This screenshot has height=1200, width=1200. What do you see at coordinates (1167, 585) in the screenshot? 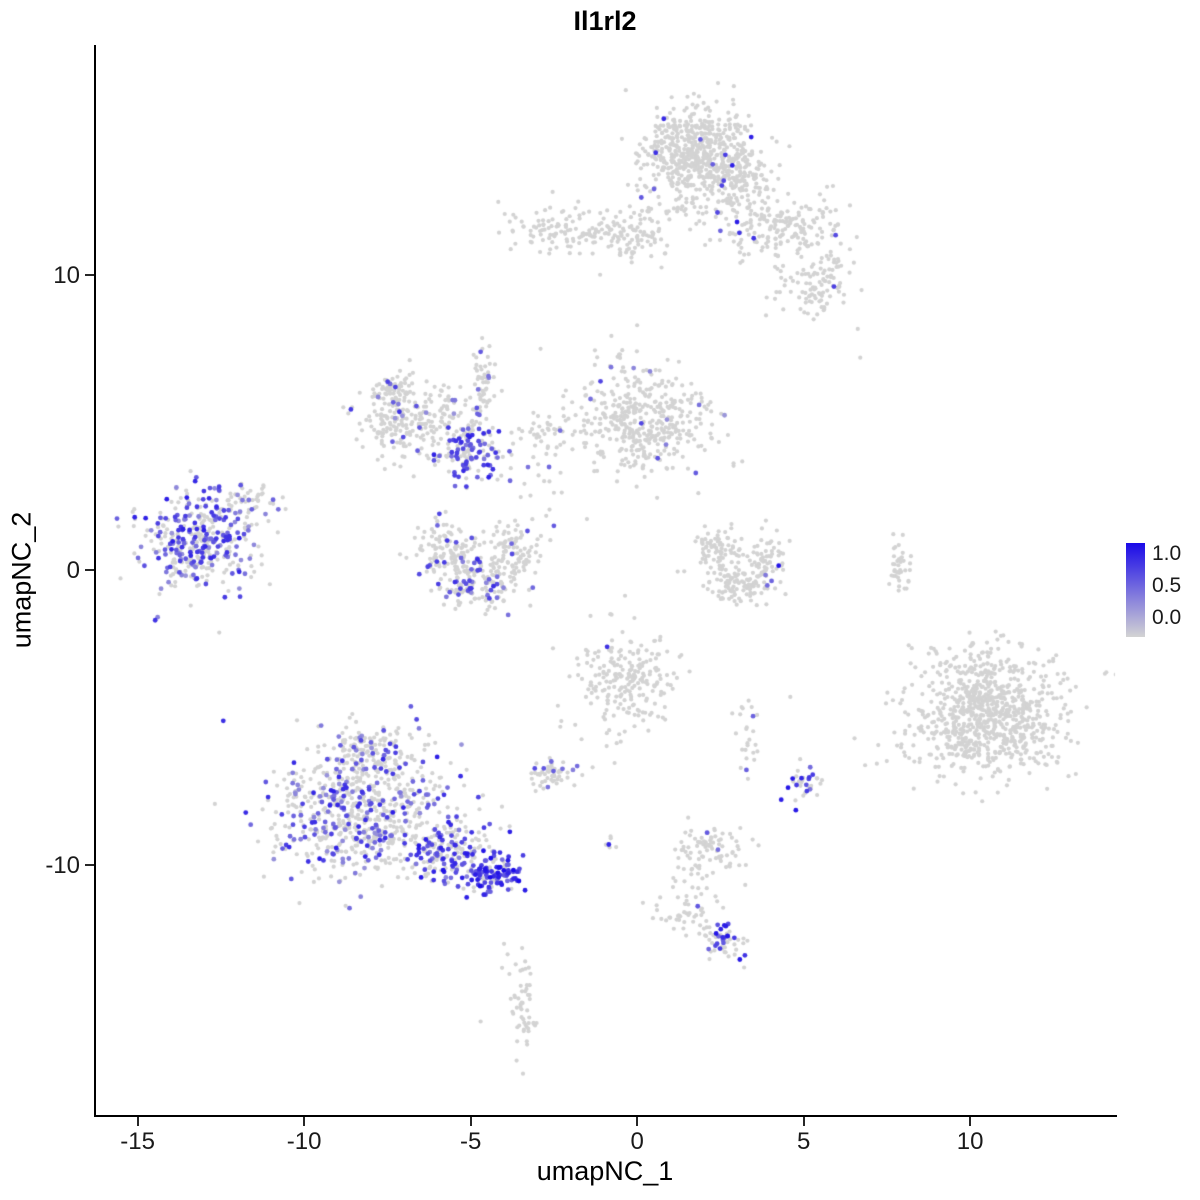
I see `legend-tick-label: 0.5` at bounding box center [1167, 585].